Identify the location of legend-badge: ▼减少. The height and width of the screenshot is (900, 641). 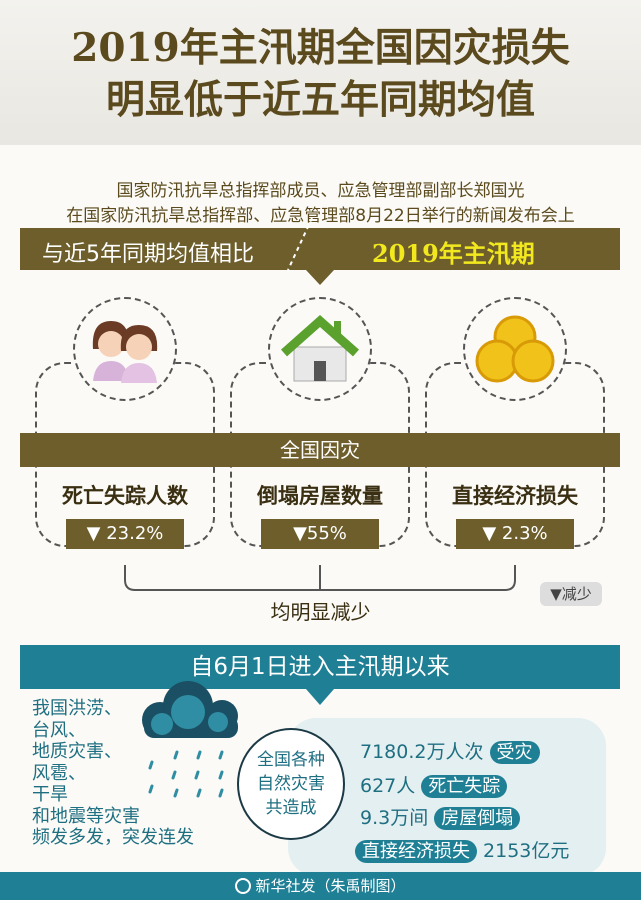
(571, 594).